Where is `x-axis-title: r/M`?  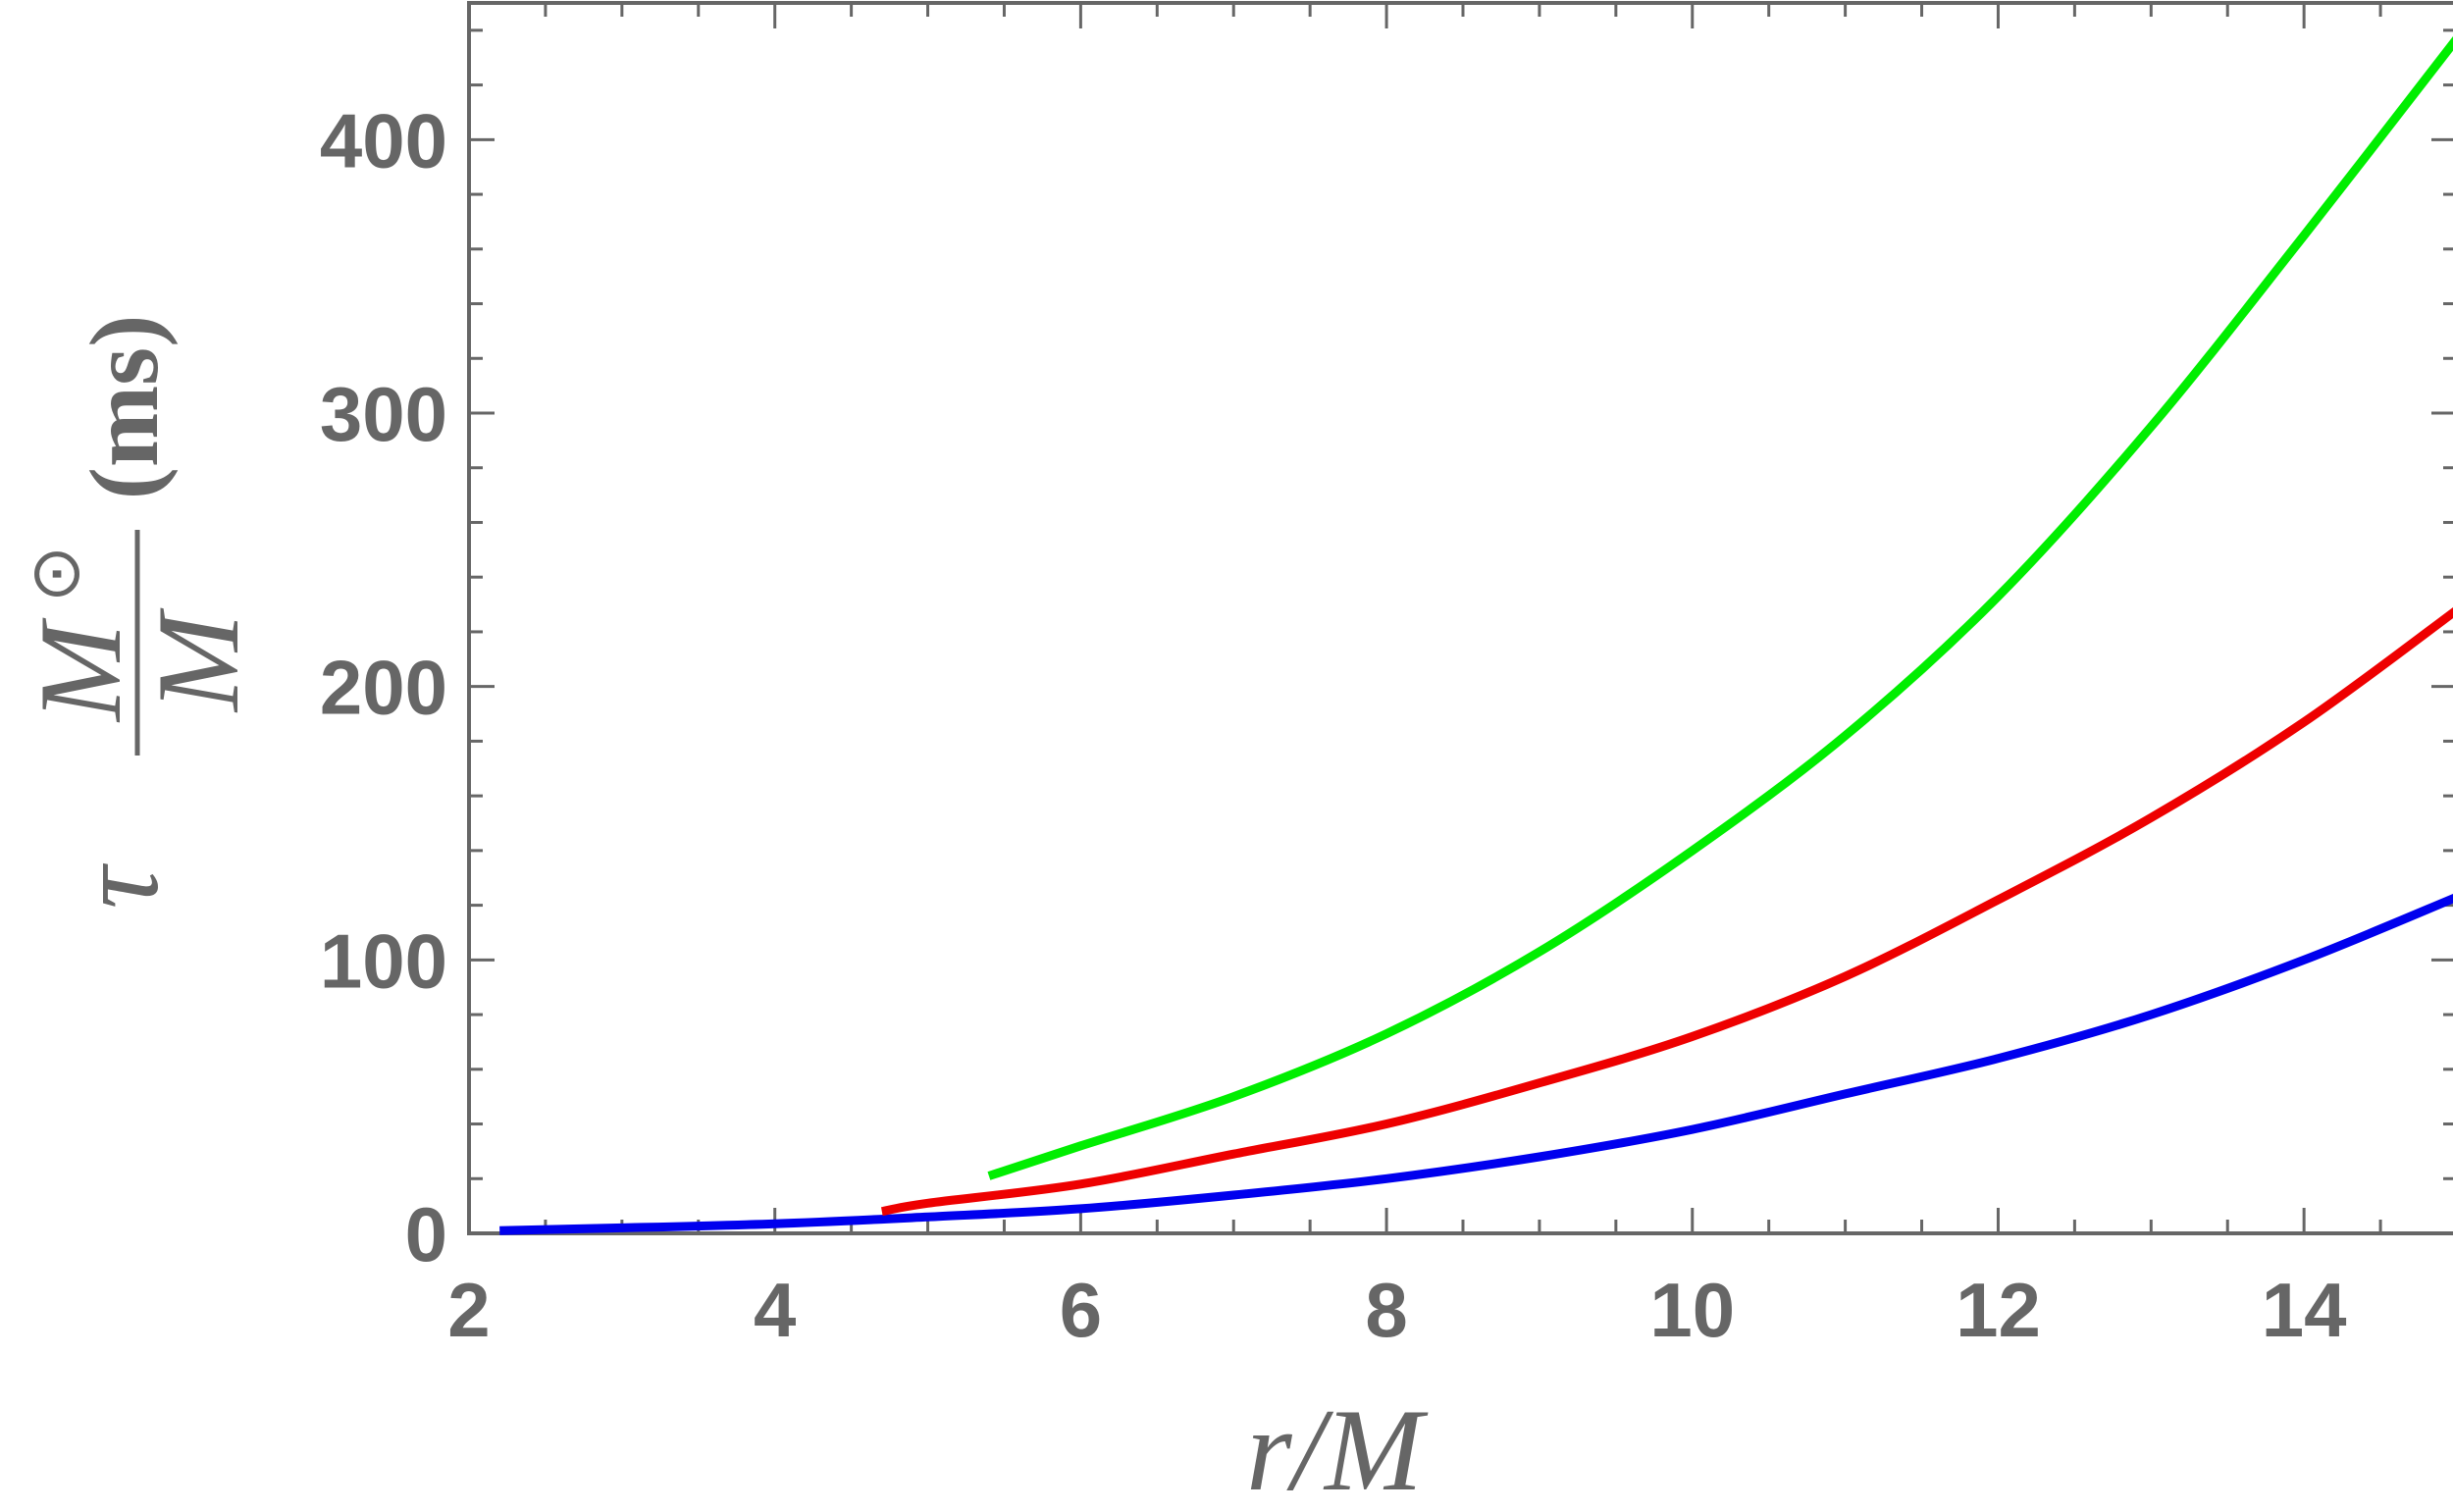
x-axis-title: r/M is located at coordinates (1337, 1448).